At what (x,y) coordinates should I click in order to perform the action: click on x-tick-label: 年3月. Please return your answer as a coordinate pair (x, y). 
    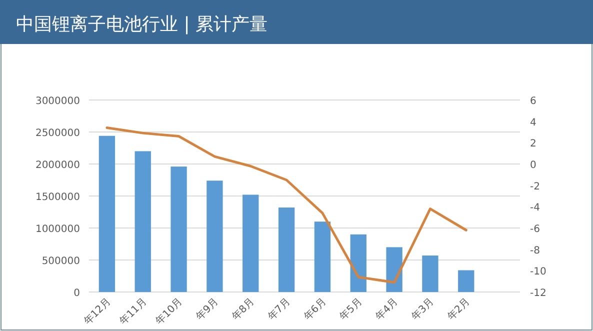
    Looking at the image, I should click on (422, 309).